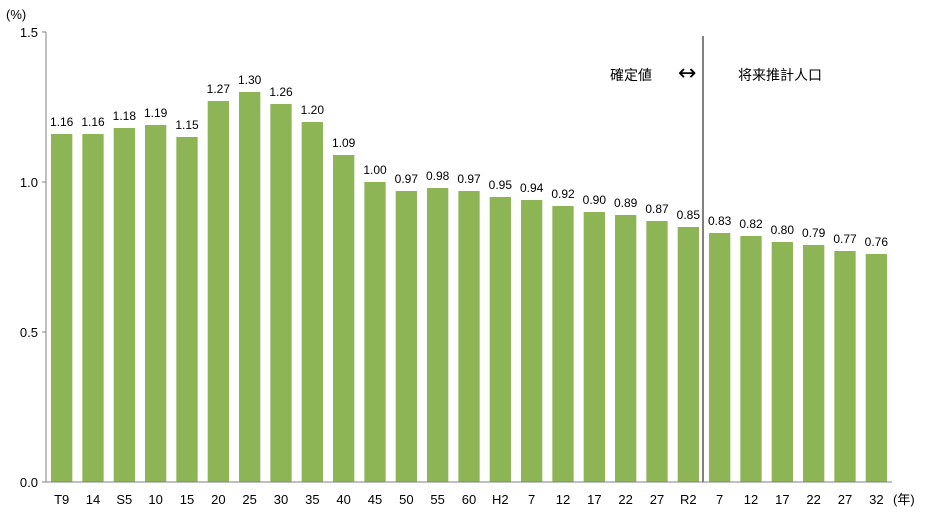 This screenshot has width=932, height=515. I want to click on x-tick-label: 20, so click(218, 499).